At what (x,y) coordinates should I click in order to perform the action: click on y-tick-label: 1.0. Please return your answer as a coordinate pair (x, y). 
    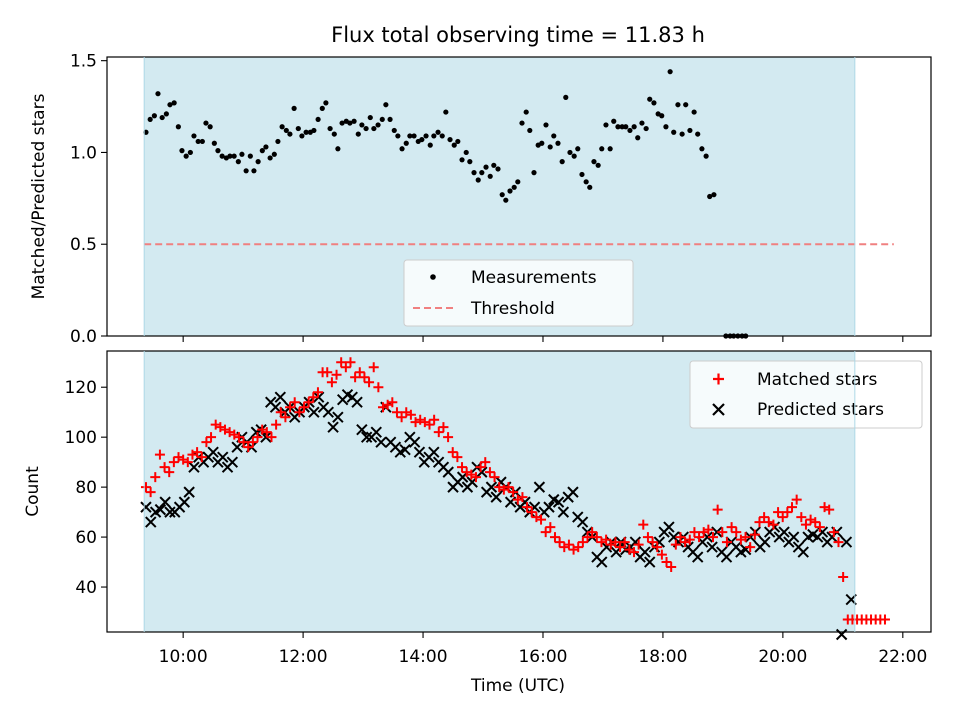
    Looking at the image, I should click on (83, 153).